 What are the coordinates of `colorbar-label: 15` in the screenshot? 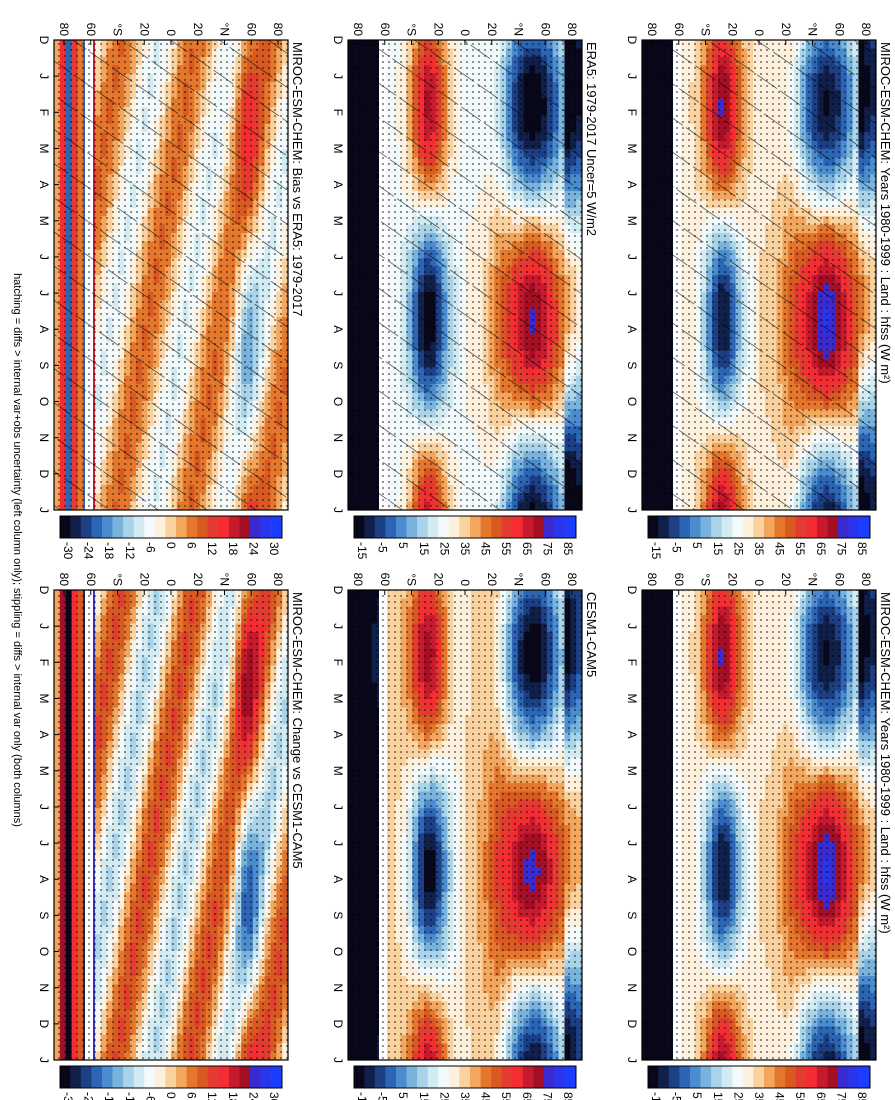 It's located at (718, 549).